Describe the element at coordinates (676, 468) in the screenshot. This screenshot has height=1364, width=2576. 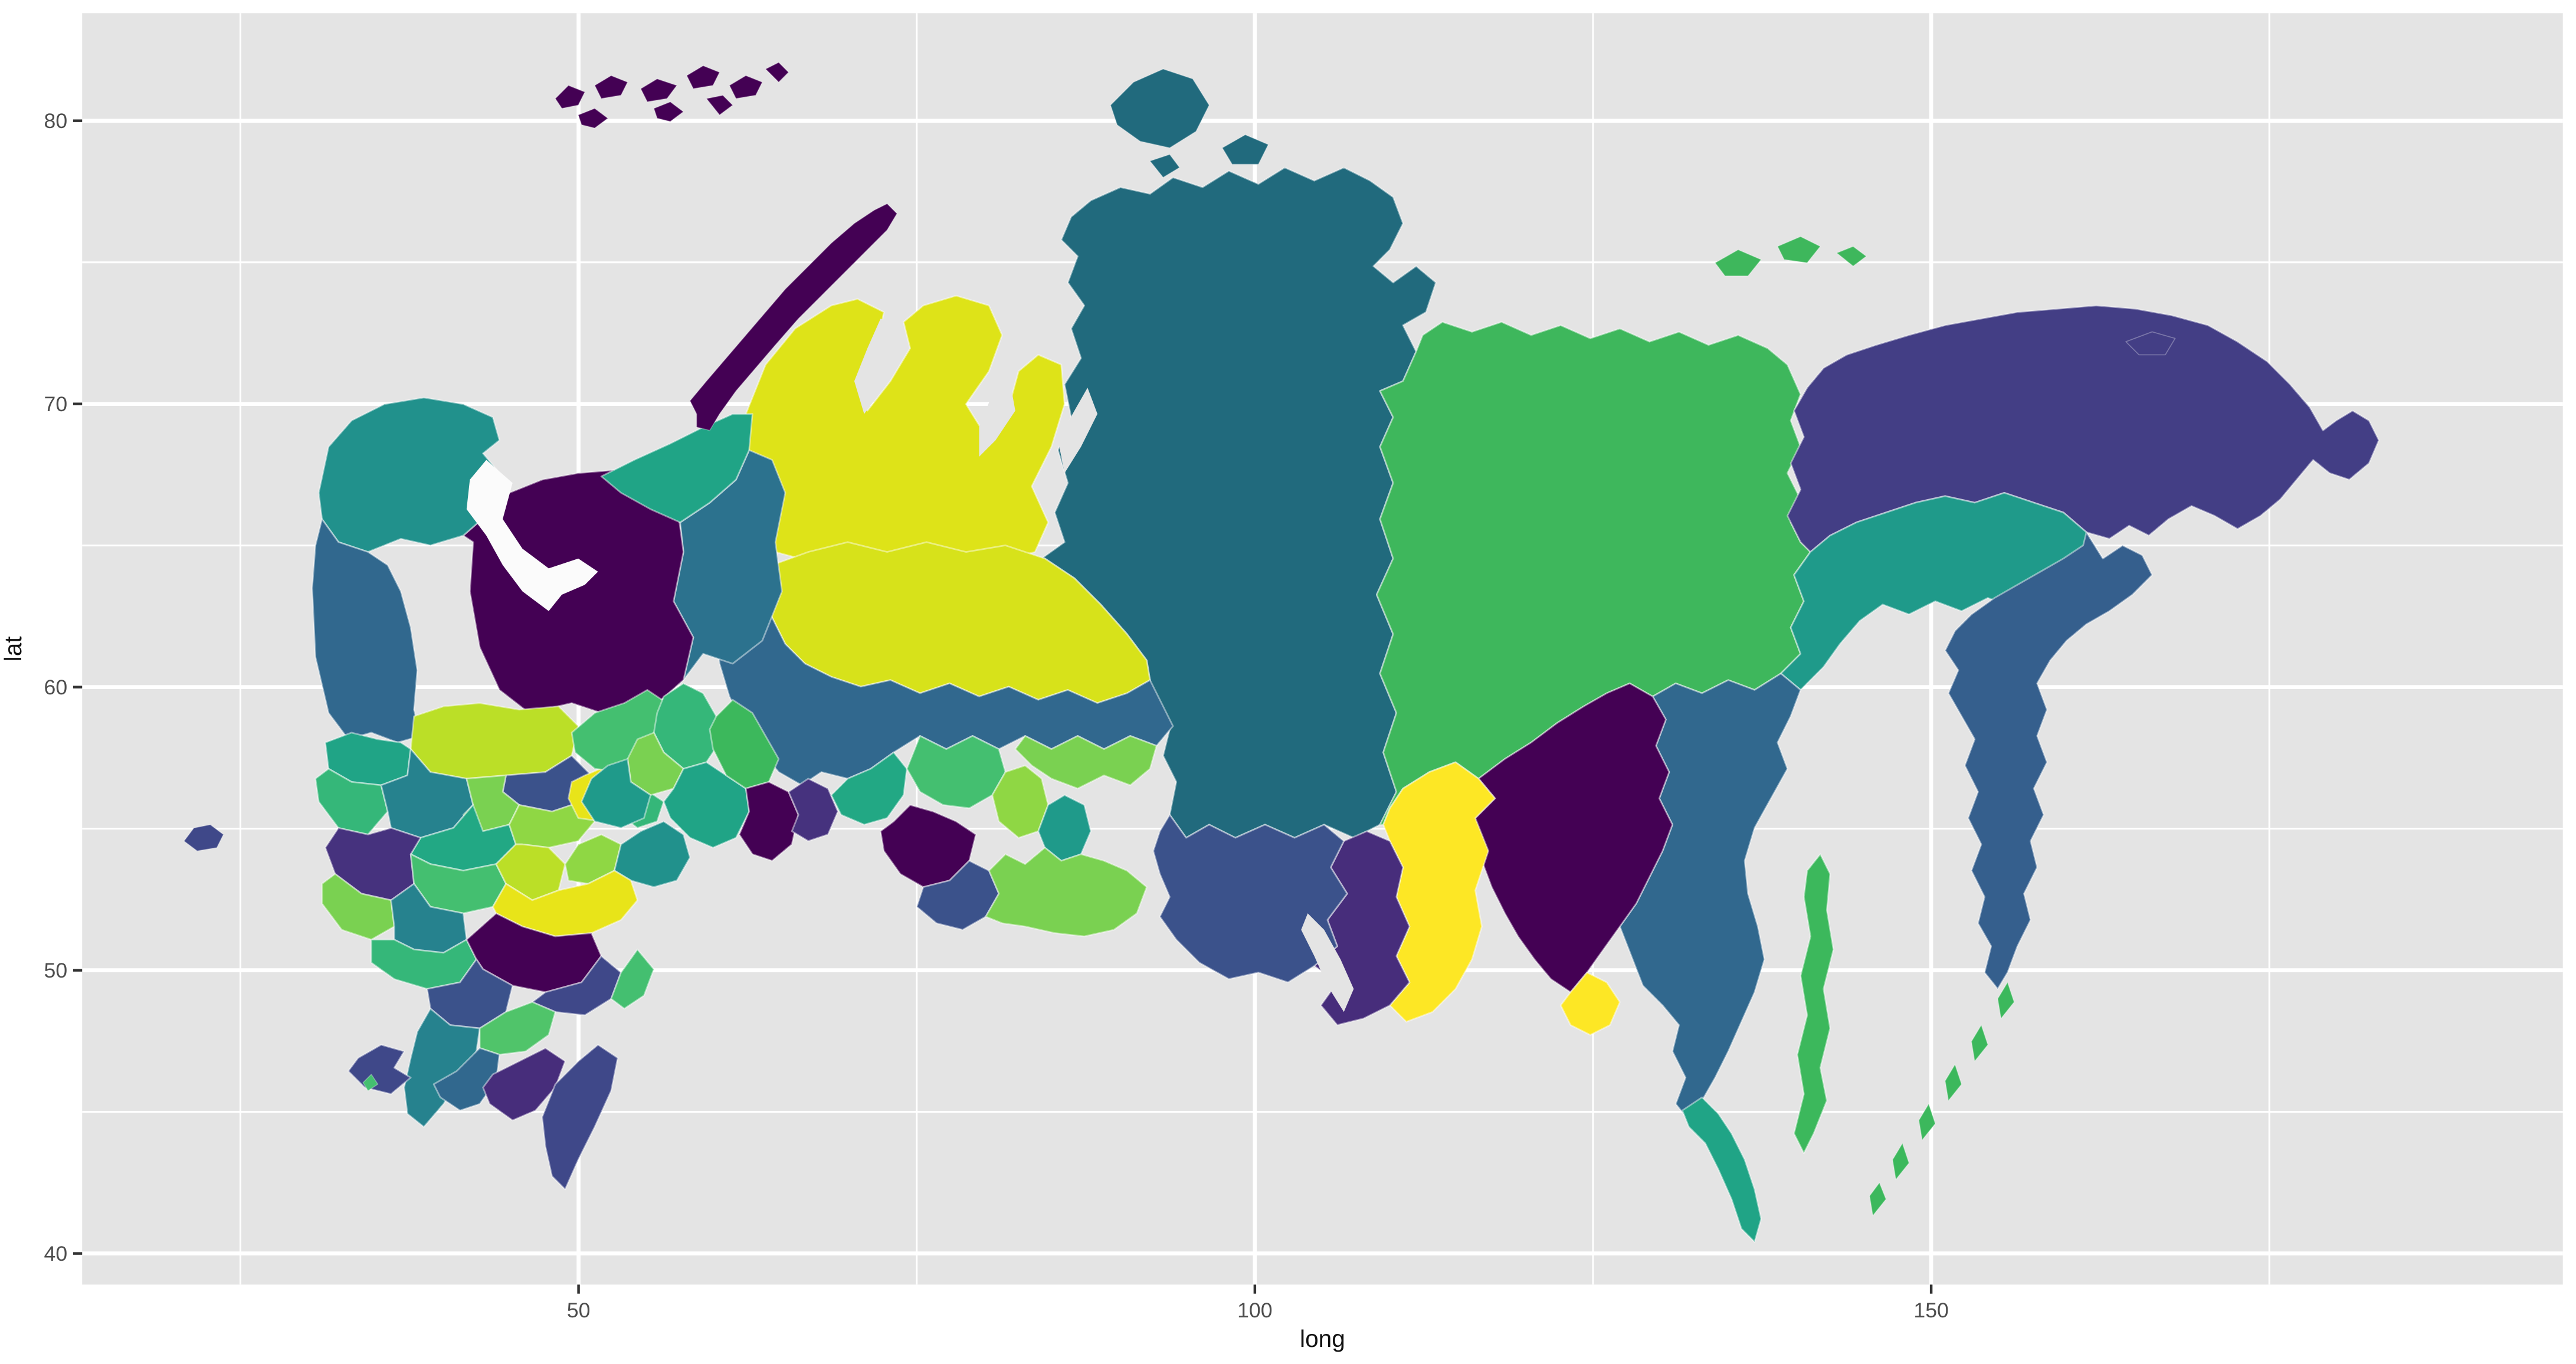
I see `region-nenets` at that location.